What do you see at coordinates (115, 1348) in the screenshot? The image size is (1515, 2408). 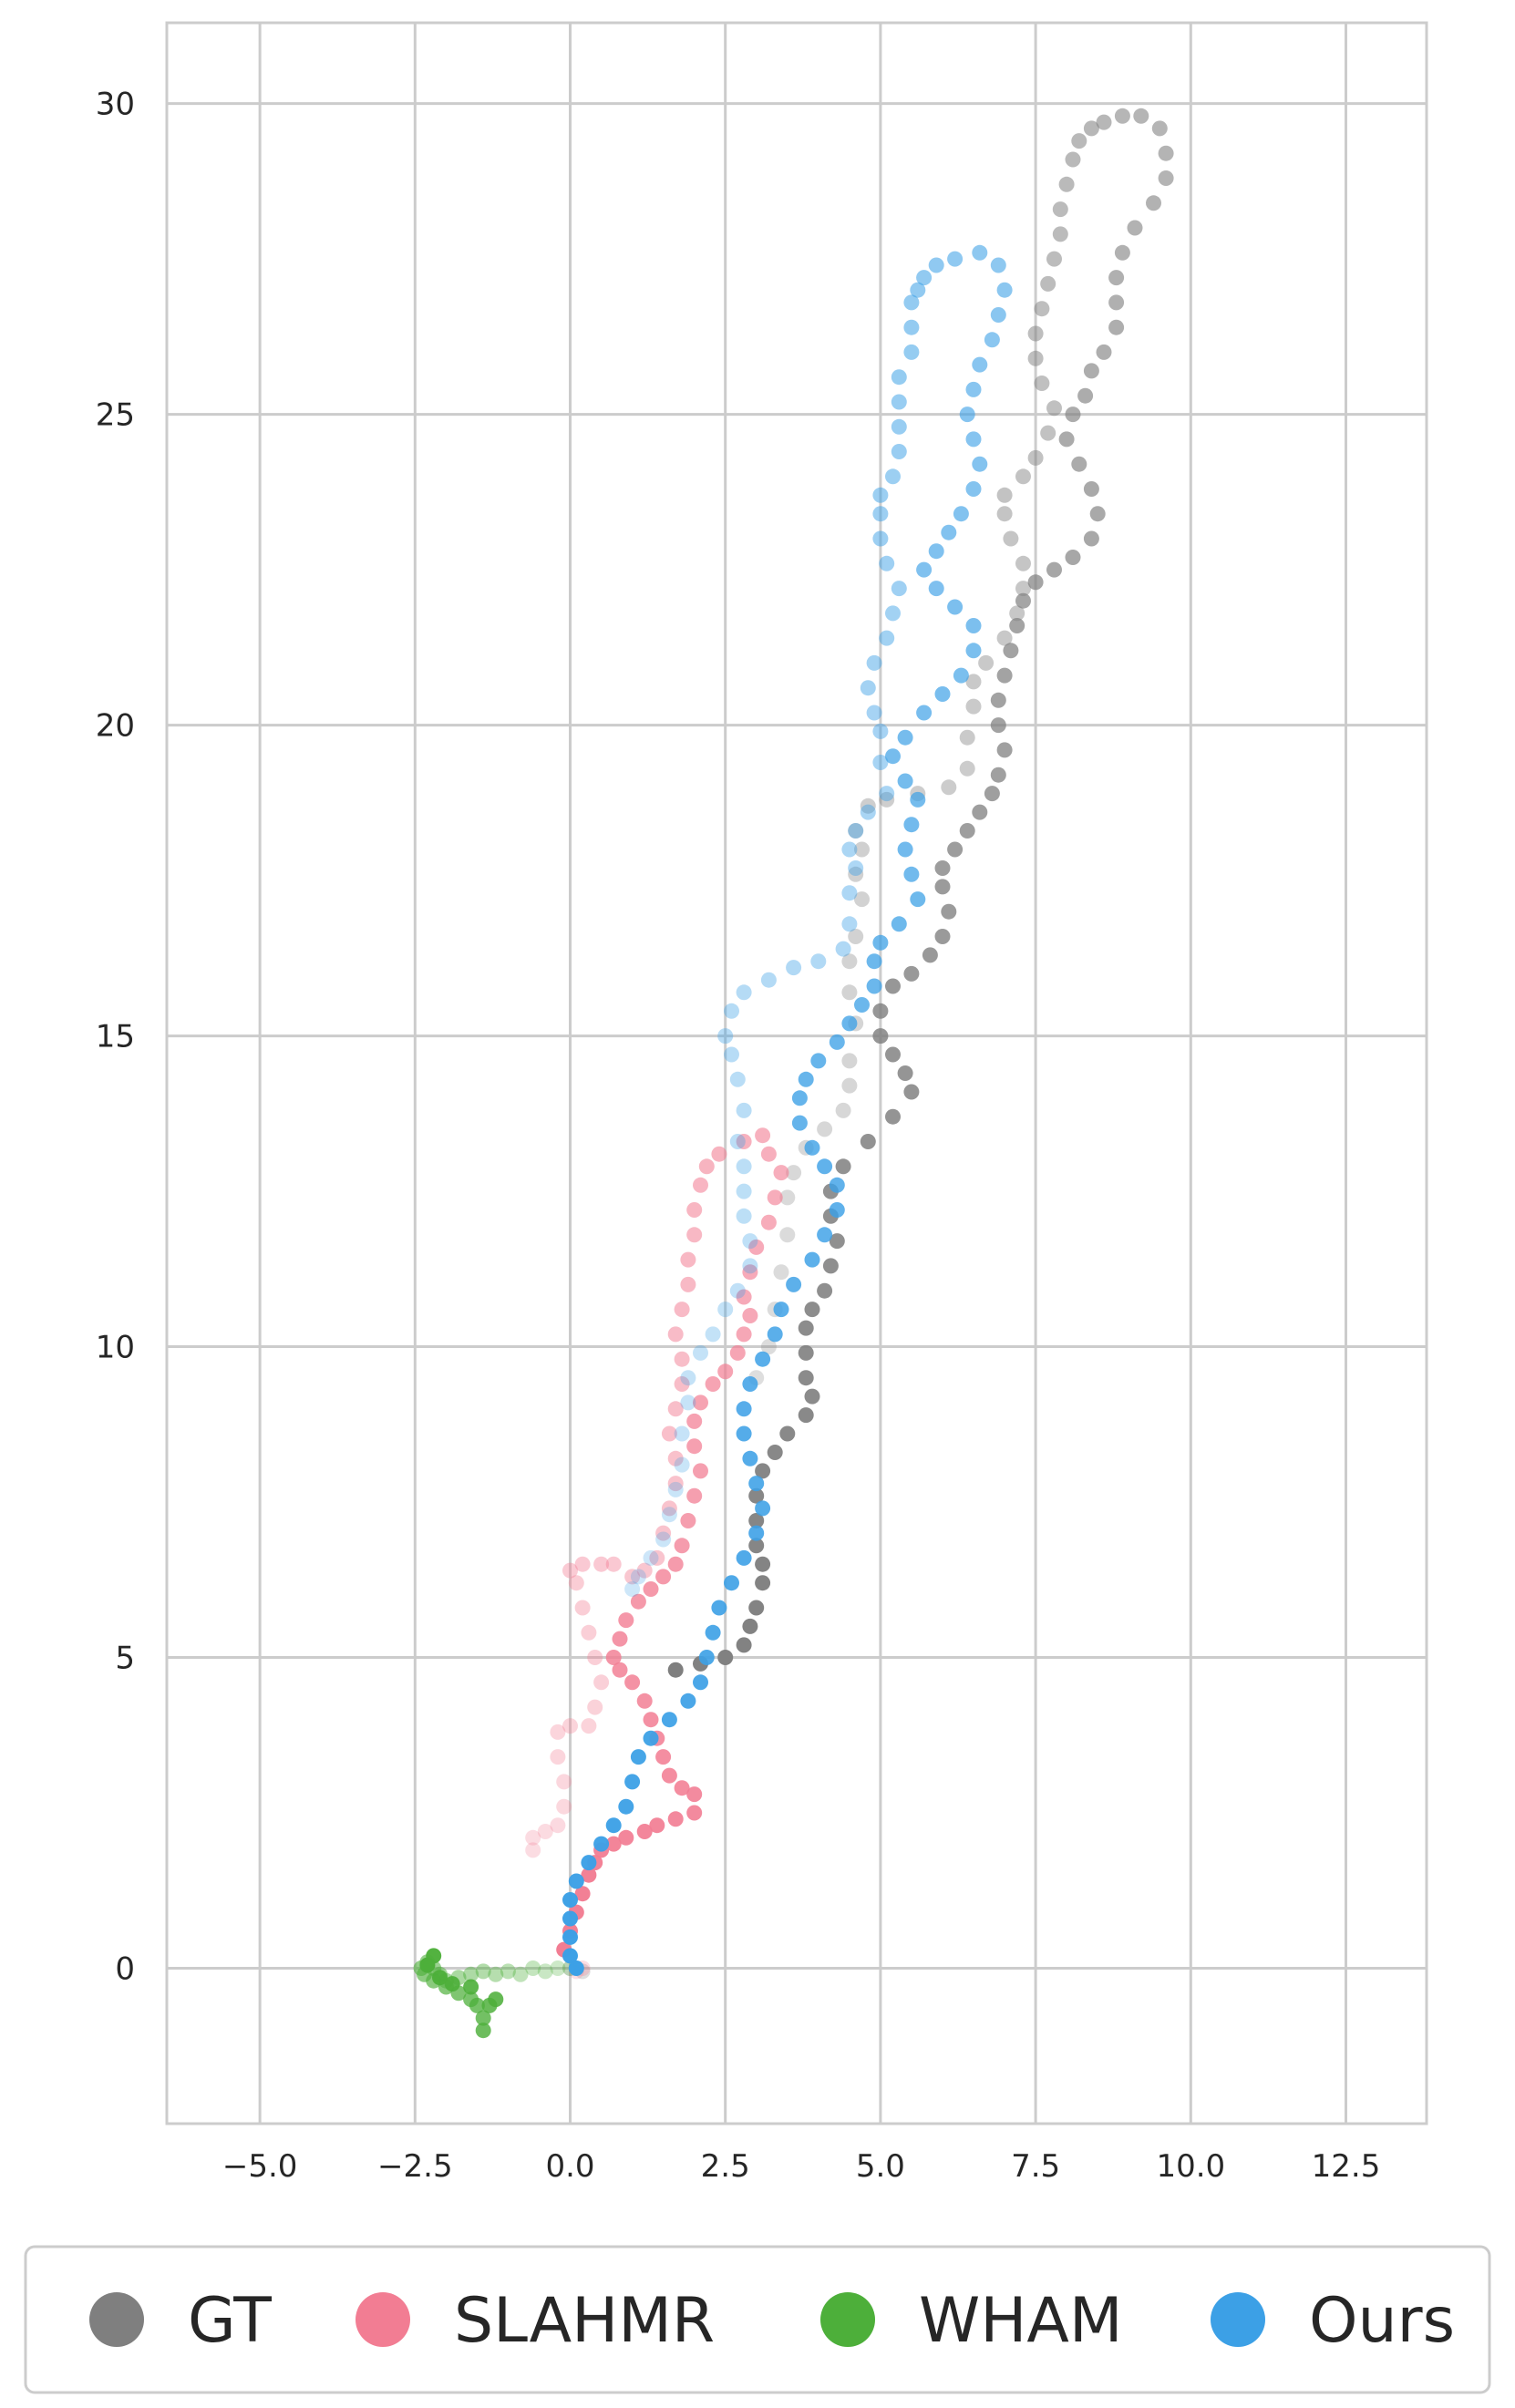 I see `y-tick-label: 10` at bounding box center [115, 1348].